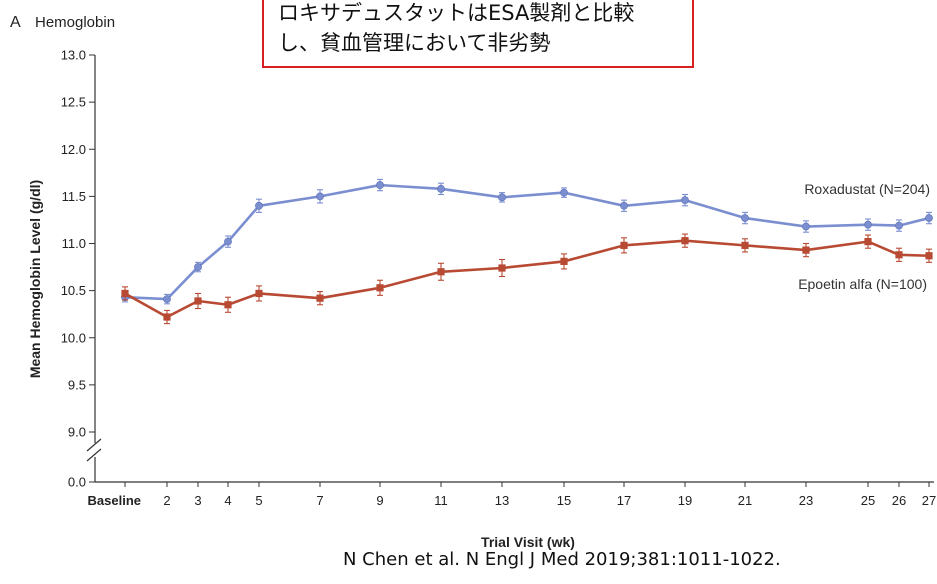  I want to click on x-tick-label: 13, so click(502, 500).